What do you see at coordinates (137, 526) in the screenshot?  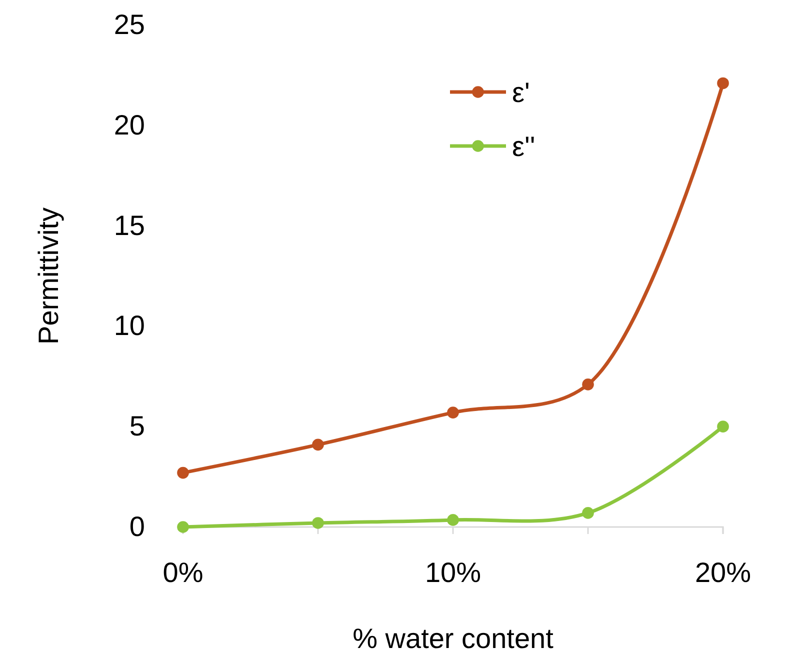 I see `y-tick-label: 0` at bounding box center [137, 526].